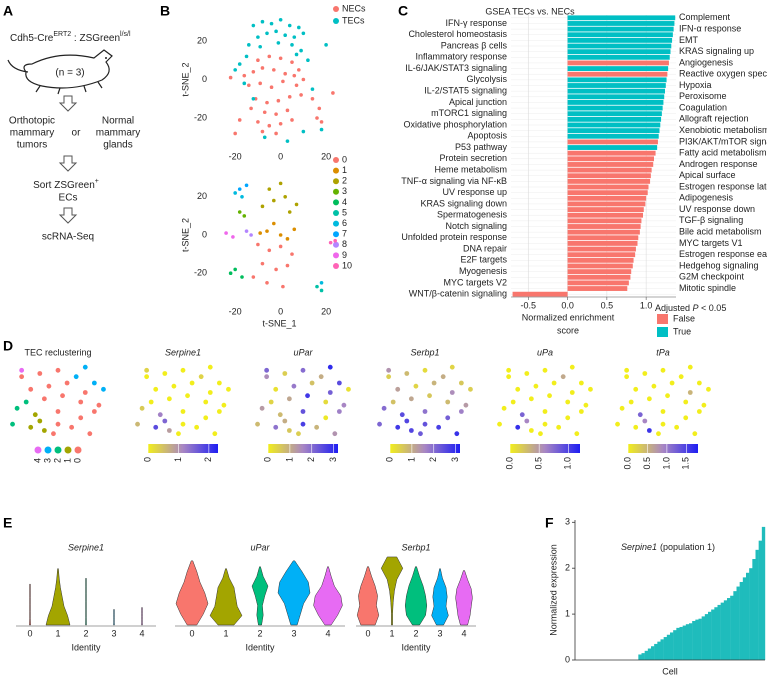 The height and width of the screenshot is (682, 767). Describe the element at coordinates (32, 38) in the screenshot. I see `genotype-part: Cdh5-Cre` at that location.